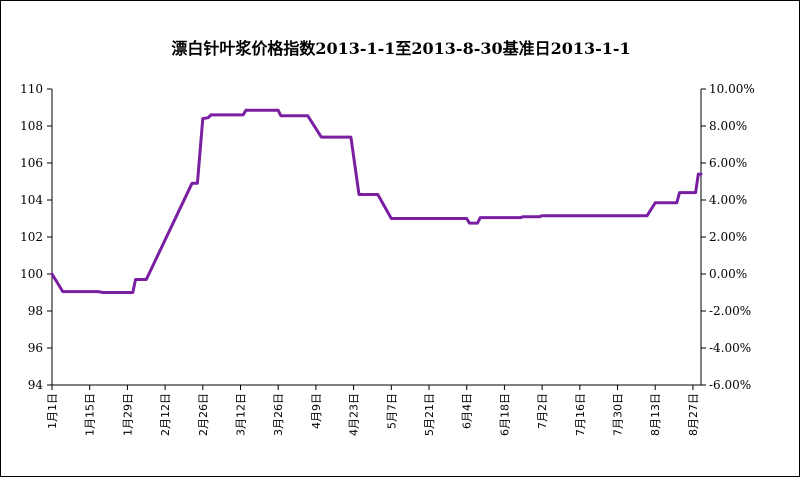  What do you see at coordinates (730, 348) in the screenshot?
I see `y2-tick-label: -4.00%` at bounding box center [730, 348].